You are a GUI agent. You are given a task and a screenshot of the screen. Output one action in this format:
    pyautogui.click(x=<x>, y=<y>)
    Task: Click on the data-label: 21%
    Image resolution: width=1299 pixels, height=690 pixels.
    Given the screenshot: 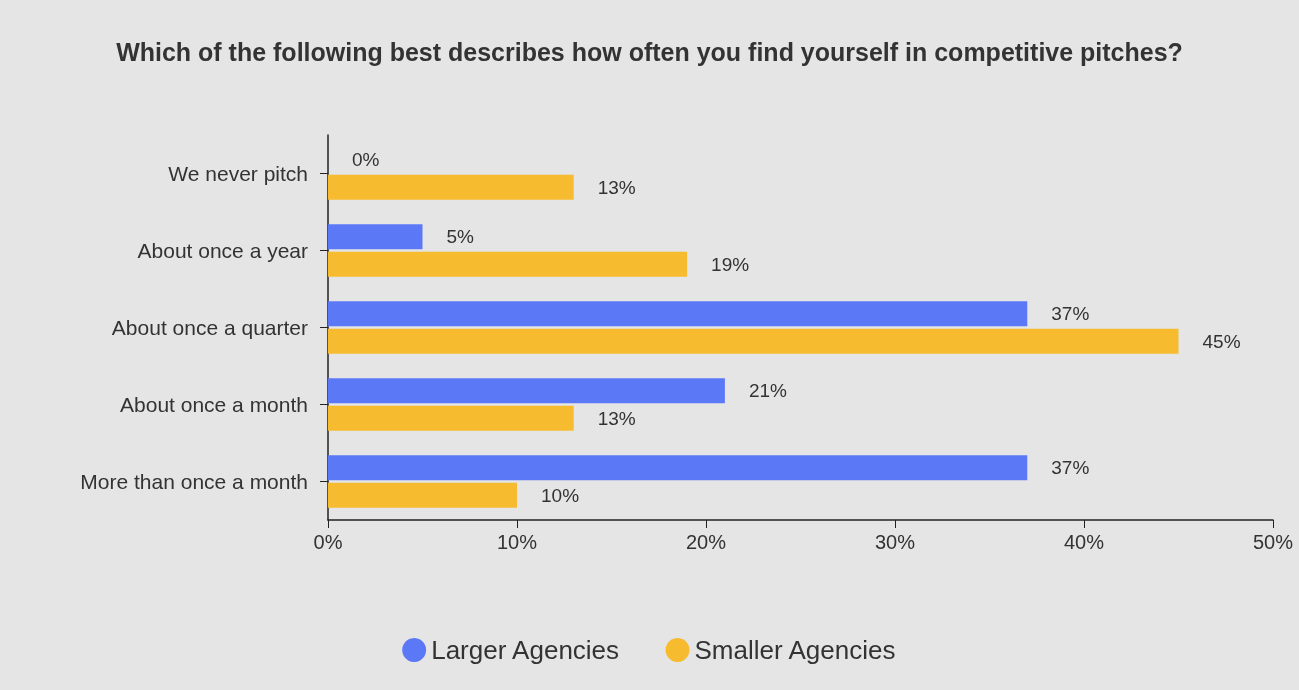 What is the action you would take?
    pyautogui.click(x=768, y=391)
    